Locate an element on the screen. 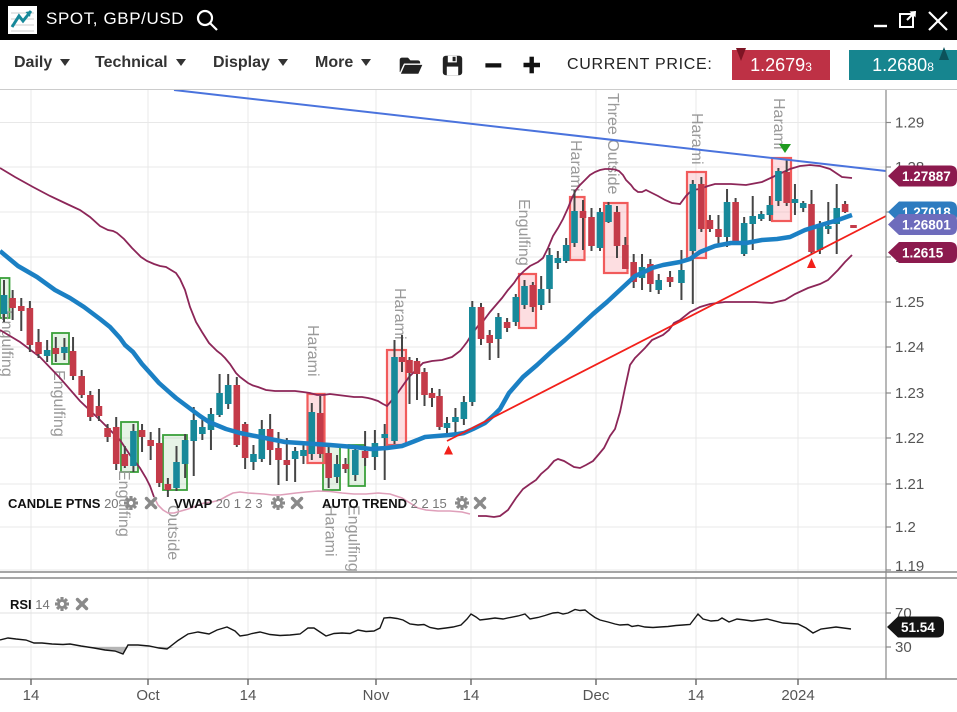 The image size is (957, 712). svg-text: Outside is located at coordinates (172, 532).